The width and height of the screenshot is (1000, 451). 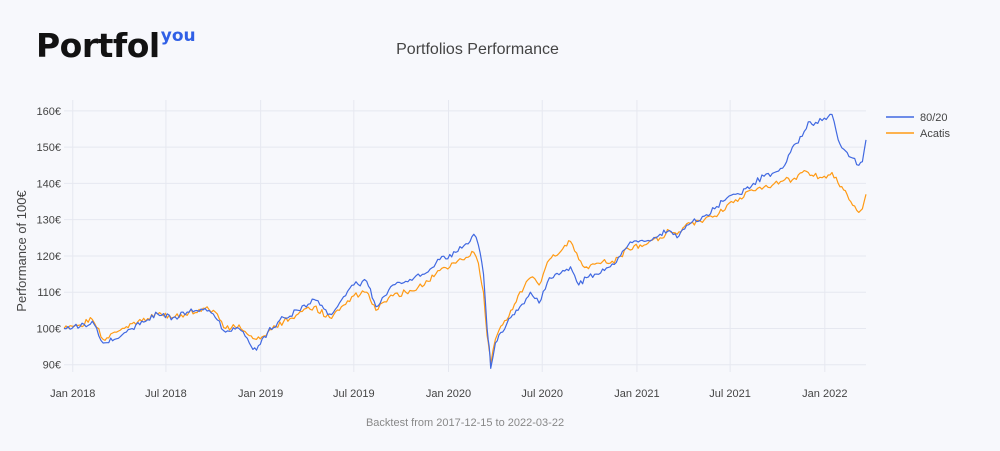 What do you see at coordinates (49, 184) in the screenshot?
I see `y-tick-label: 140€` at bounding box center [49, 184].